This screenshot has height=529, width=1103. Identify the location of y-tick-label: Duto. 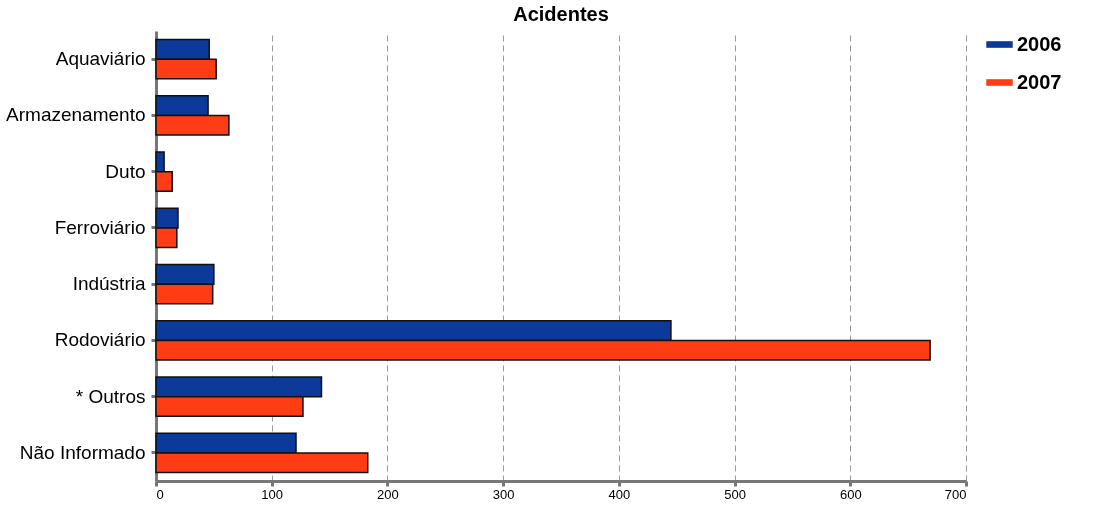
(125, 171).